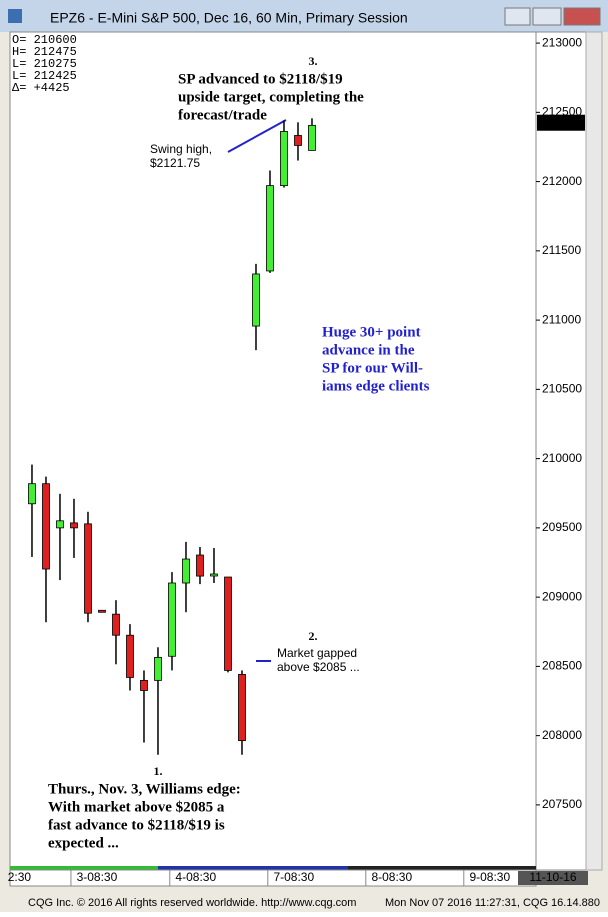  Describe the element at coordinates (562, 527) in the screenshot. I see `y-tick-label: 209500` at that location.